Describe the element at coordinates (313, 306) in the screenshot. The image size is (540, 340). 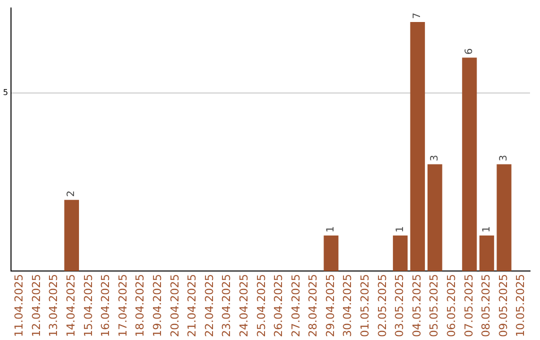
I see `x-tick-label: 28.04.2025` at that location.